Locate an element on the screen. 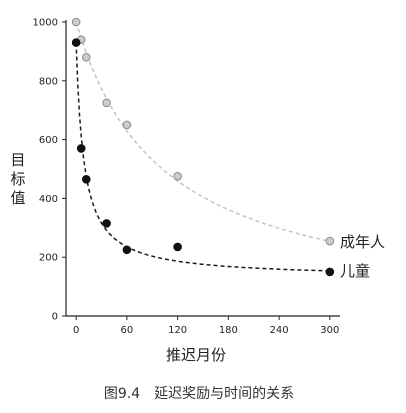  figure-caption: 图9.4 延迟奖励与时间的关系 is located at coordinates (199, 393).